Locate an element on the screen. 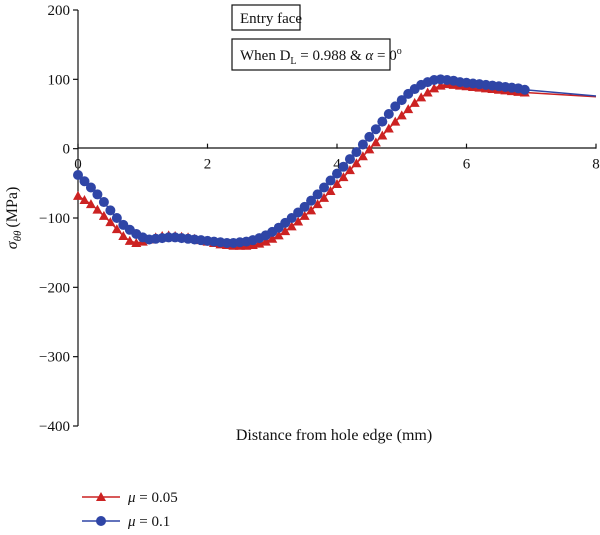 The width and height of the screenshot is (600, 535). legend-entry-mu-0.1: μ = 0.1 is located at coordinates (126, 522).